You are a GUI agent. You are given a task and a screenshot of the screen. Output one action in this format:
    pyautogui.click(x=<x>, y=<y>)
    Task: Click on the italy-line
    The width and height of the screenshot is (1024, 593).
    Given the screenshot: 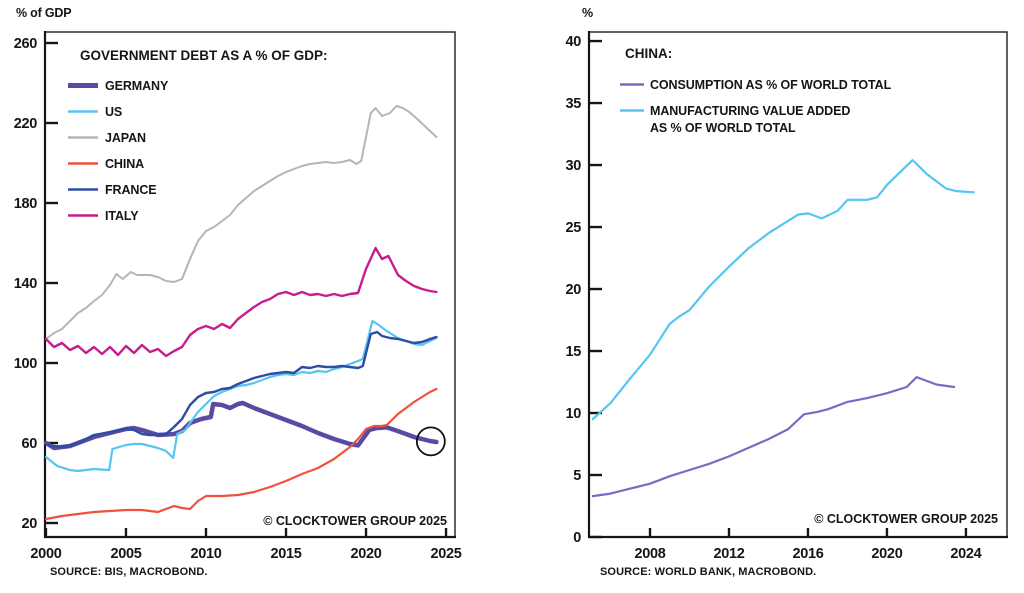 What is the action you would take?
    pyautogui.click(x=241, y=302)
    